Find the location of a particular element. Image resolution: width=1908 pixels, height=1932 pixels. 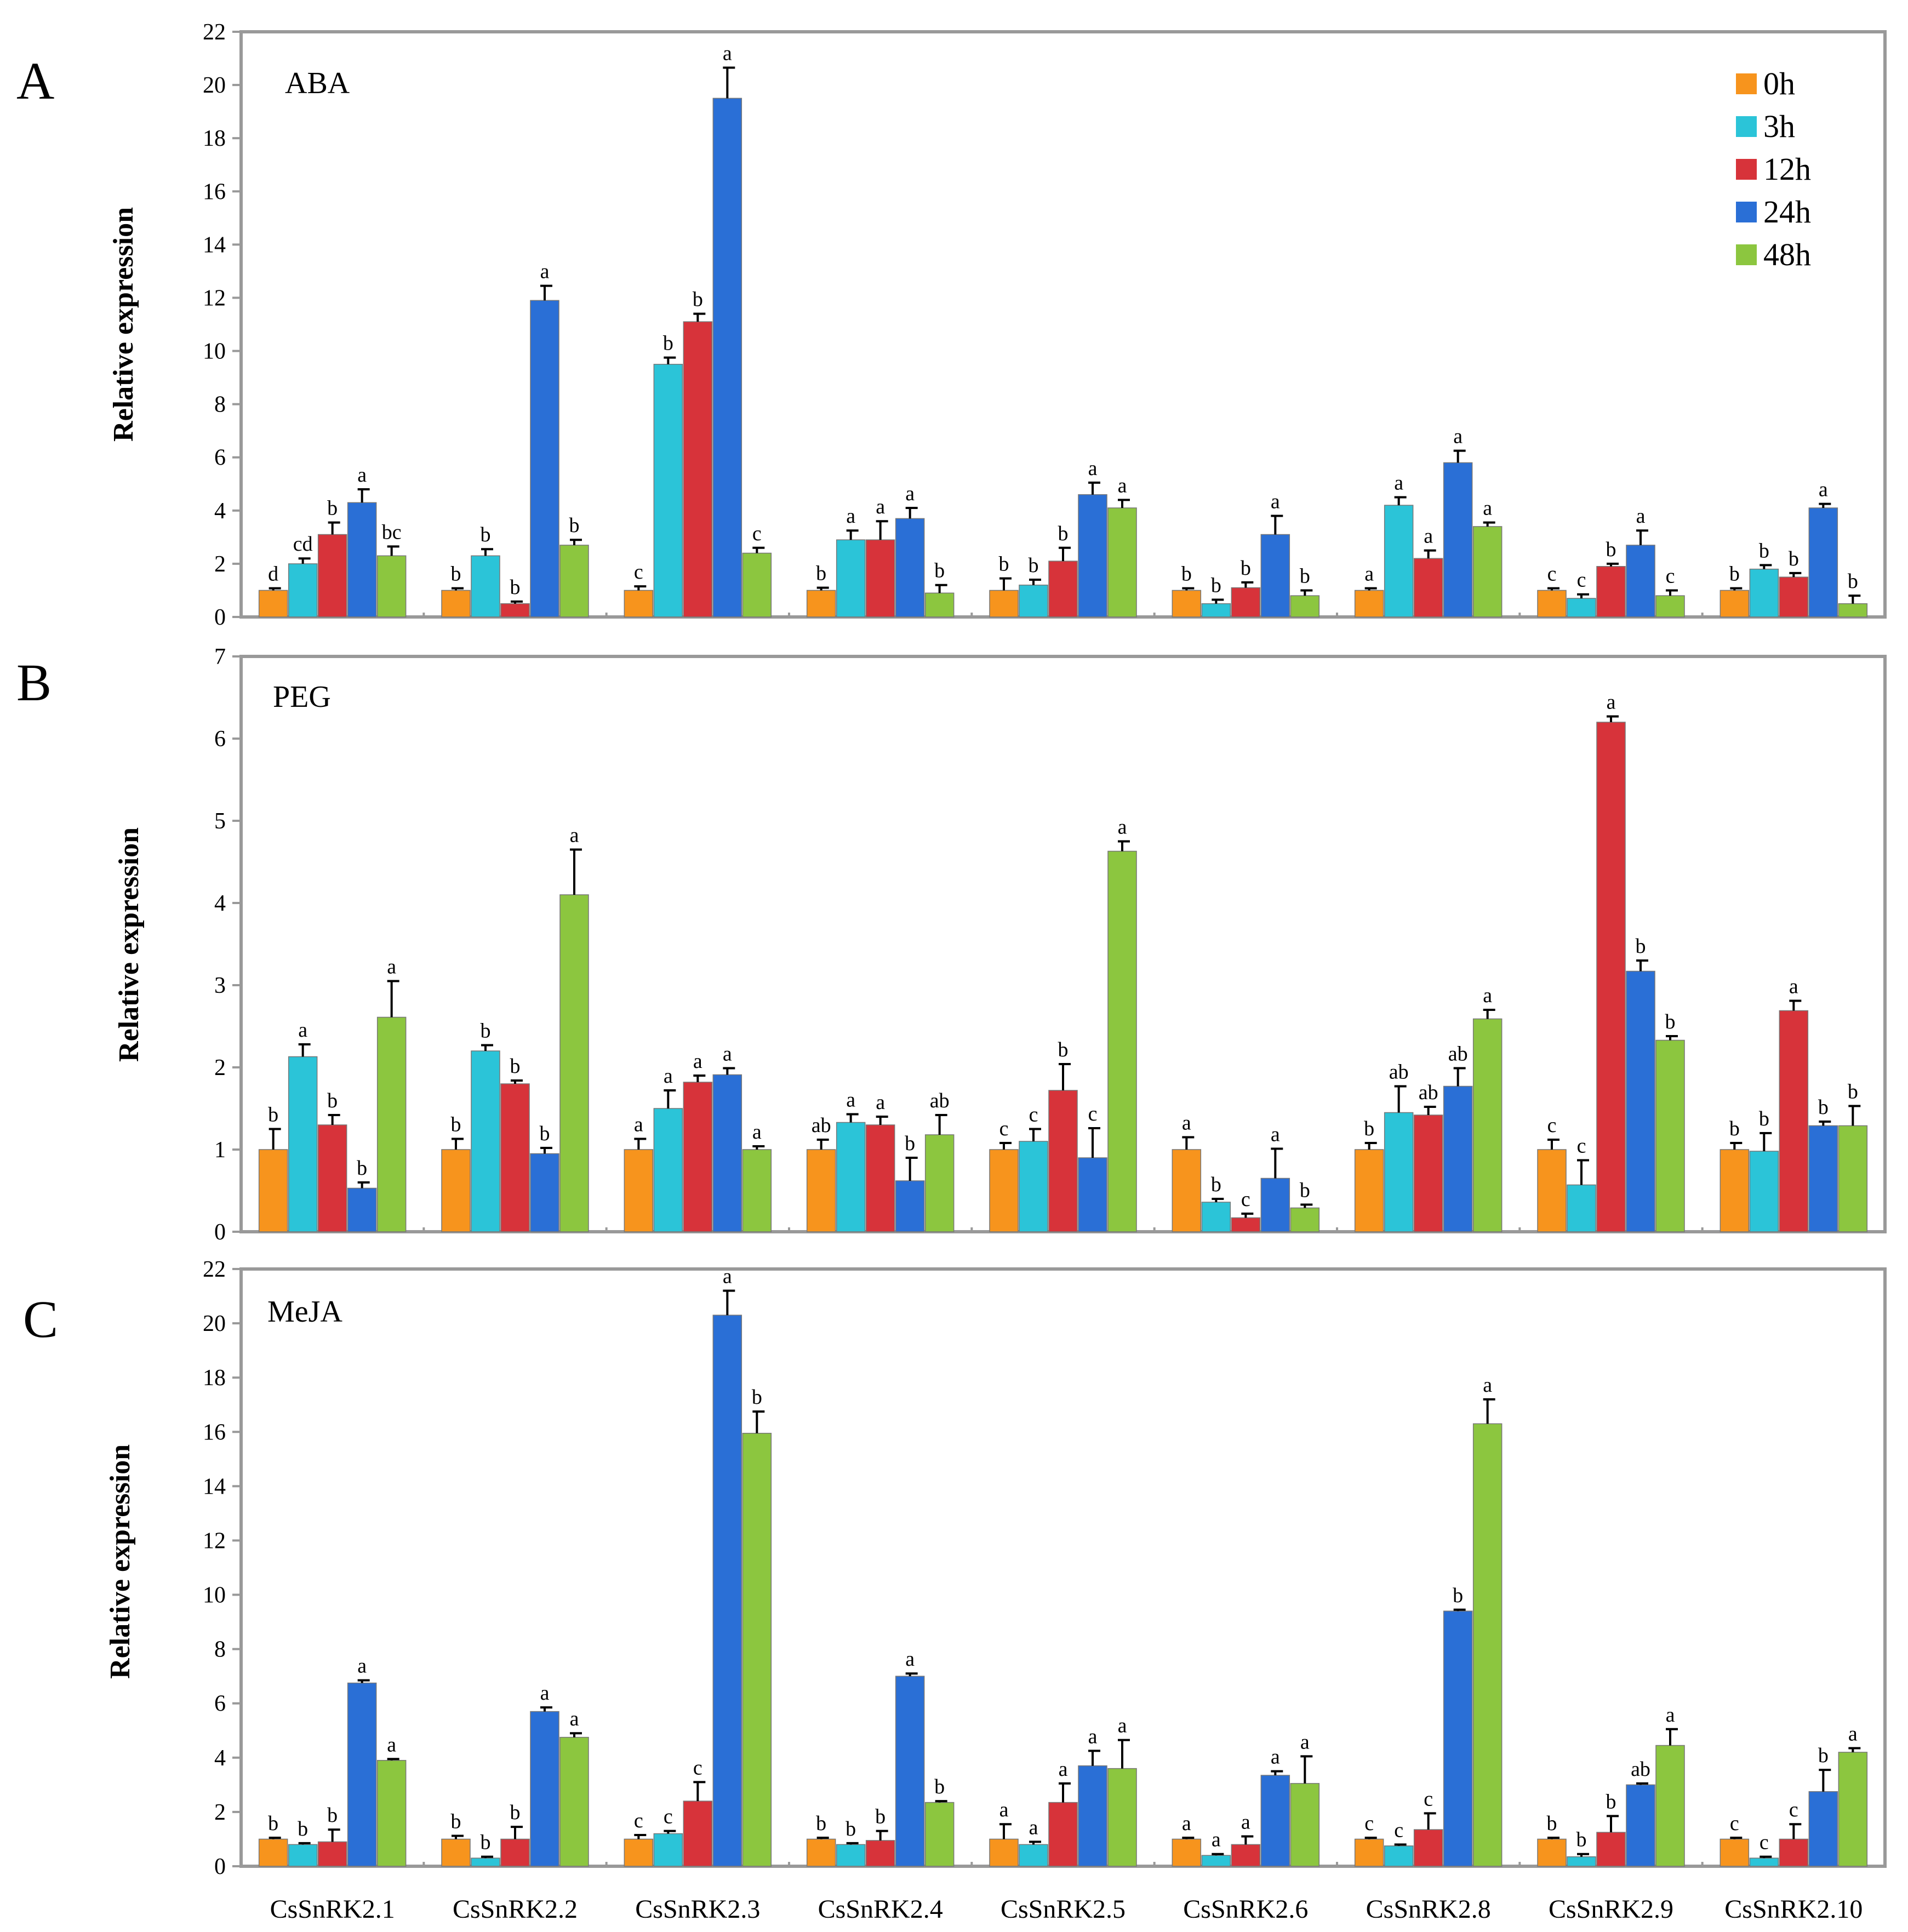

x-category-label: CsSnRK2.2 is located at coordinates (515, 1909).